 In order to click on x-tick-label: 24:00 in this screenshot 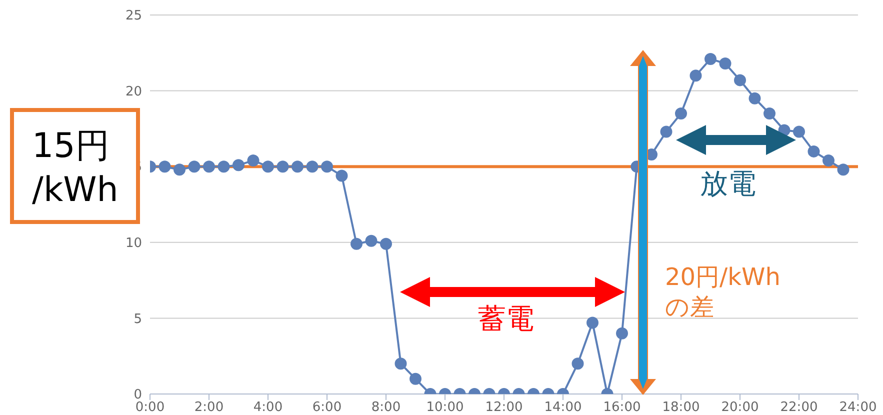, I will do `click(858, 407)`.